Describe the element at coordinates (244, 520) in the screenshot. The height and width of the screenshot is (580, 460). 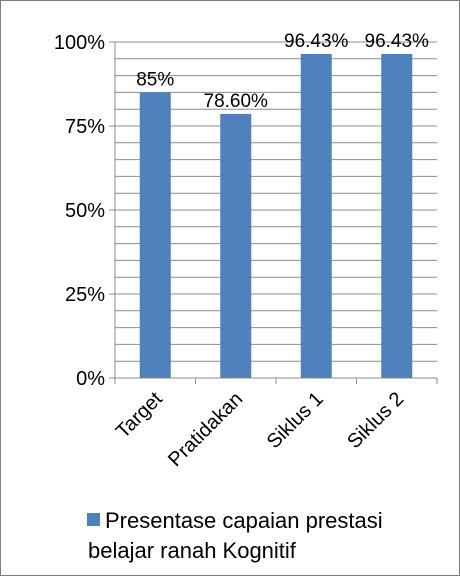
I see `legend-label-line: Presentase capaian prestasi` at that location.